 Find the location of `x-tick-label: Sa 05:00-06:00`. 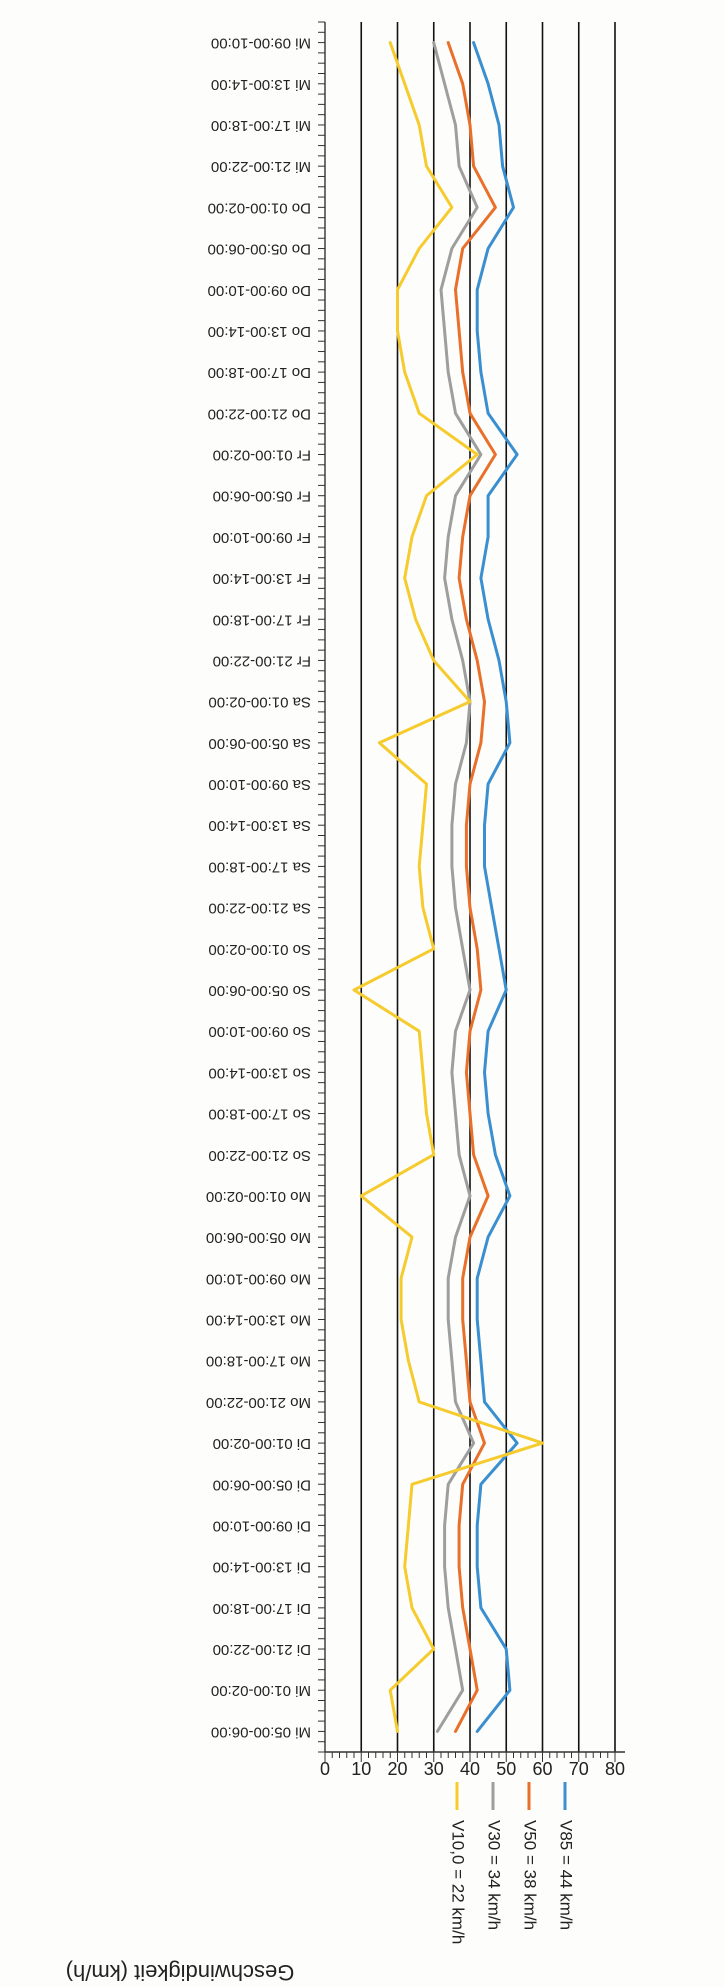

x-tick-label: Sa 05:00-06:00 is located at coordinates (259, 743).